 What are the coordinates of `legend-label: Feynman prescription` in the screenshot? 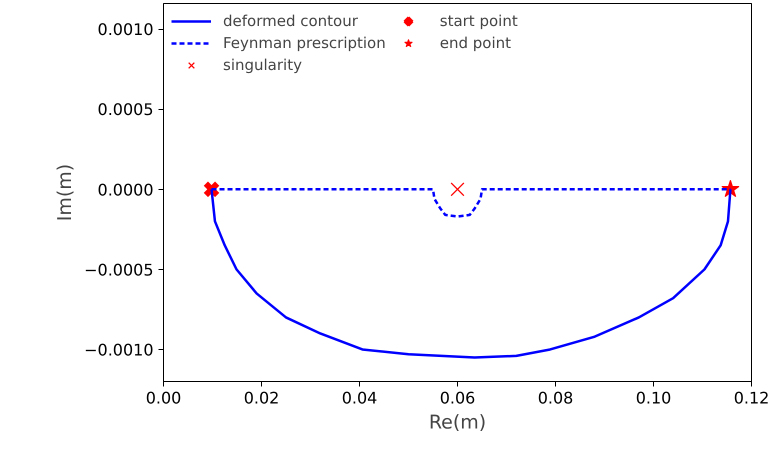 It's located at (304, 43).